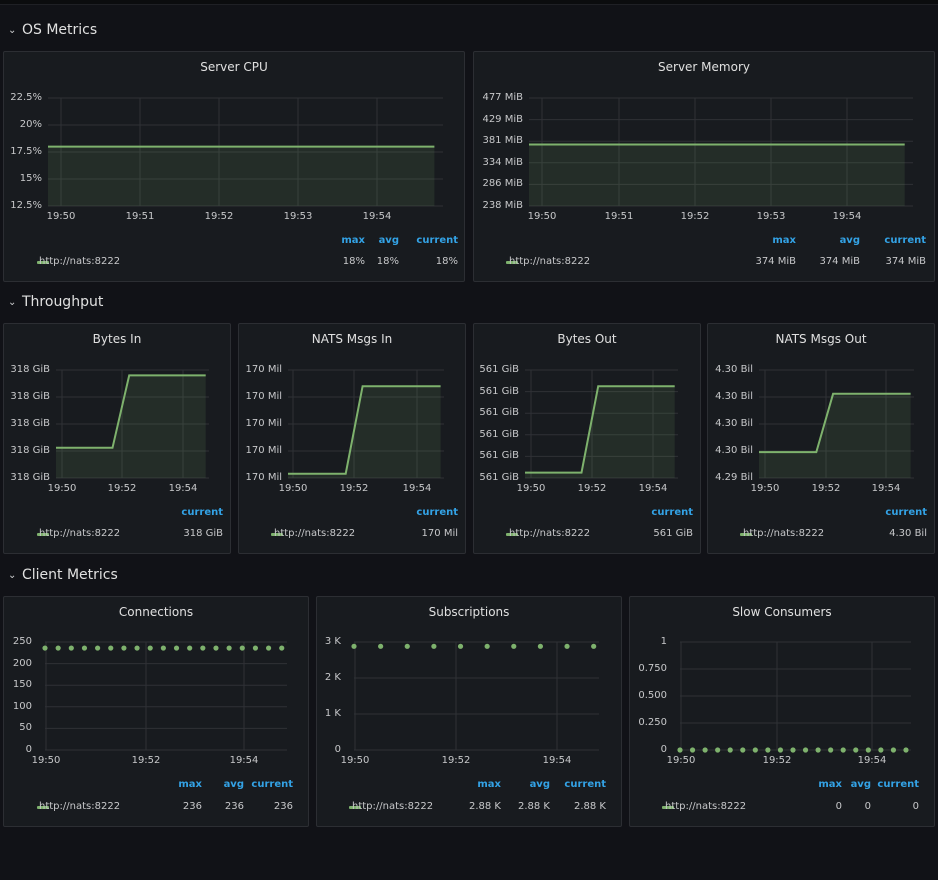 Image resolution: width=938 pixels, height=880 pixels. What do you see at coordinates (234, 67) in the screenshot?
I see `panel-title: Server CPU` at bounding box center [234, 67].